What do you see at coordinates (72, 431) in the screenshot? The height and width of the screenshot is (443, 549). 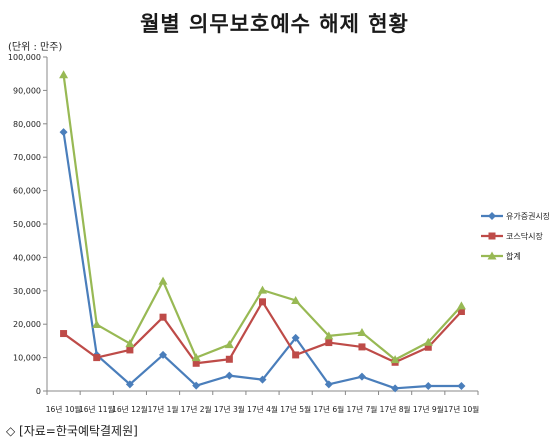 I see `source-note: ◇ [자료=한국예탁결제원]` at bounding box center [72, 431].